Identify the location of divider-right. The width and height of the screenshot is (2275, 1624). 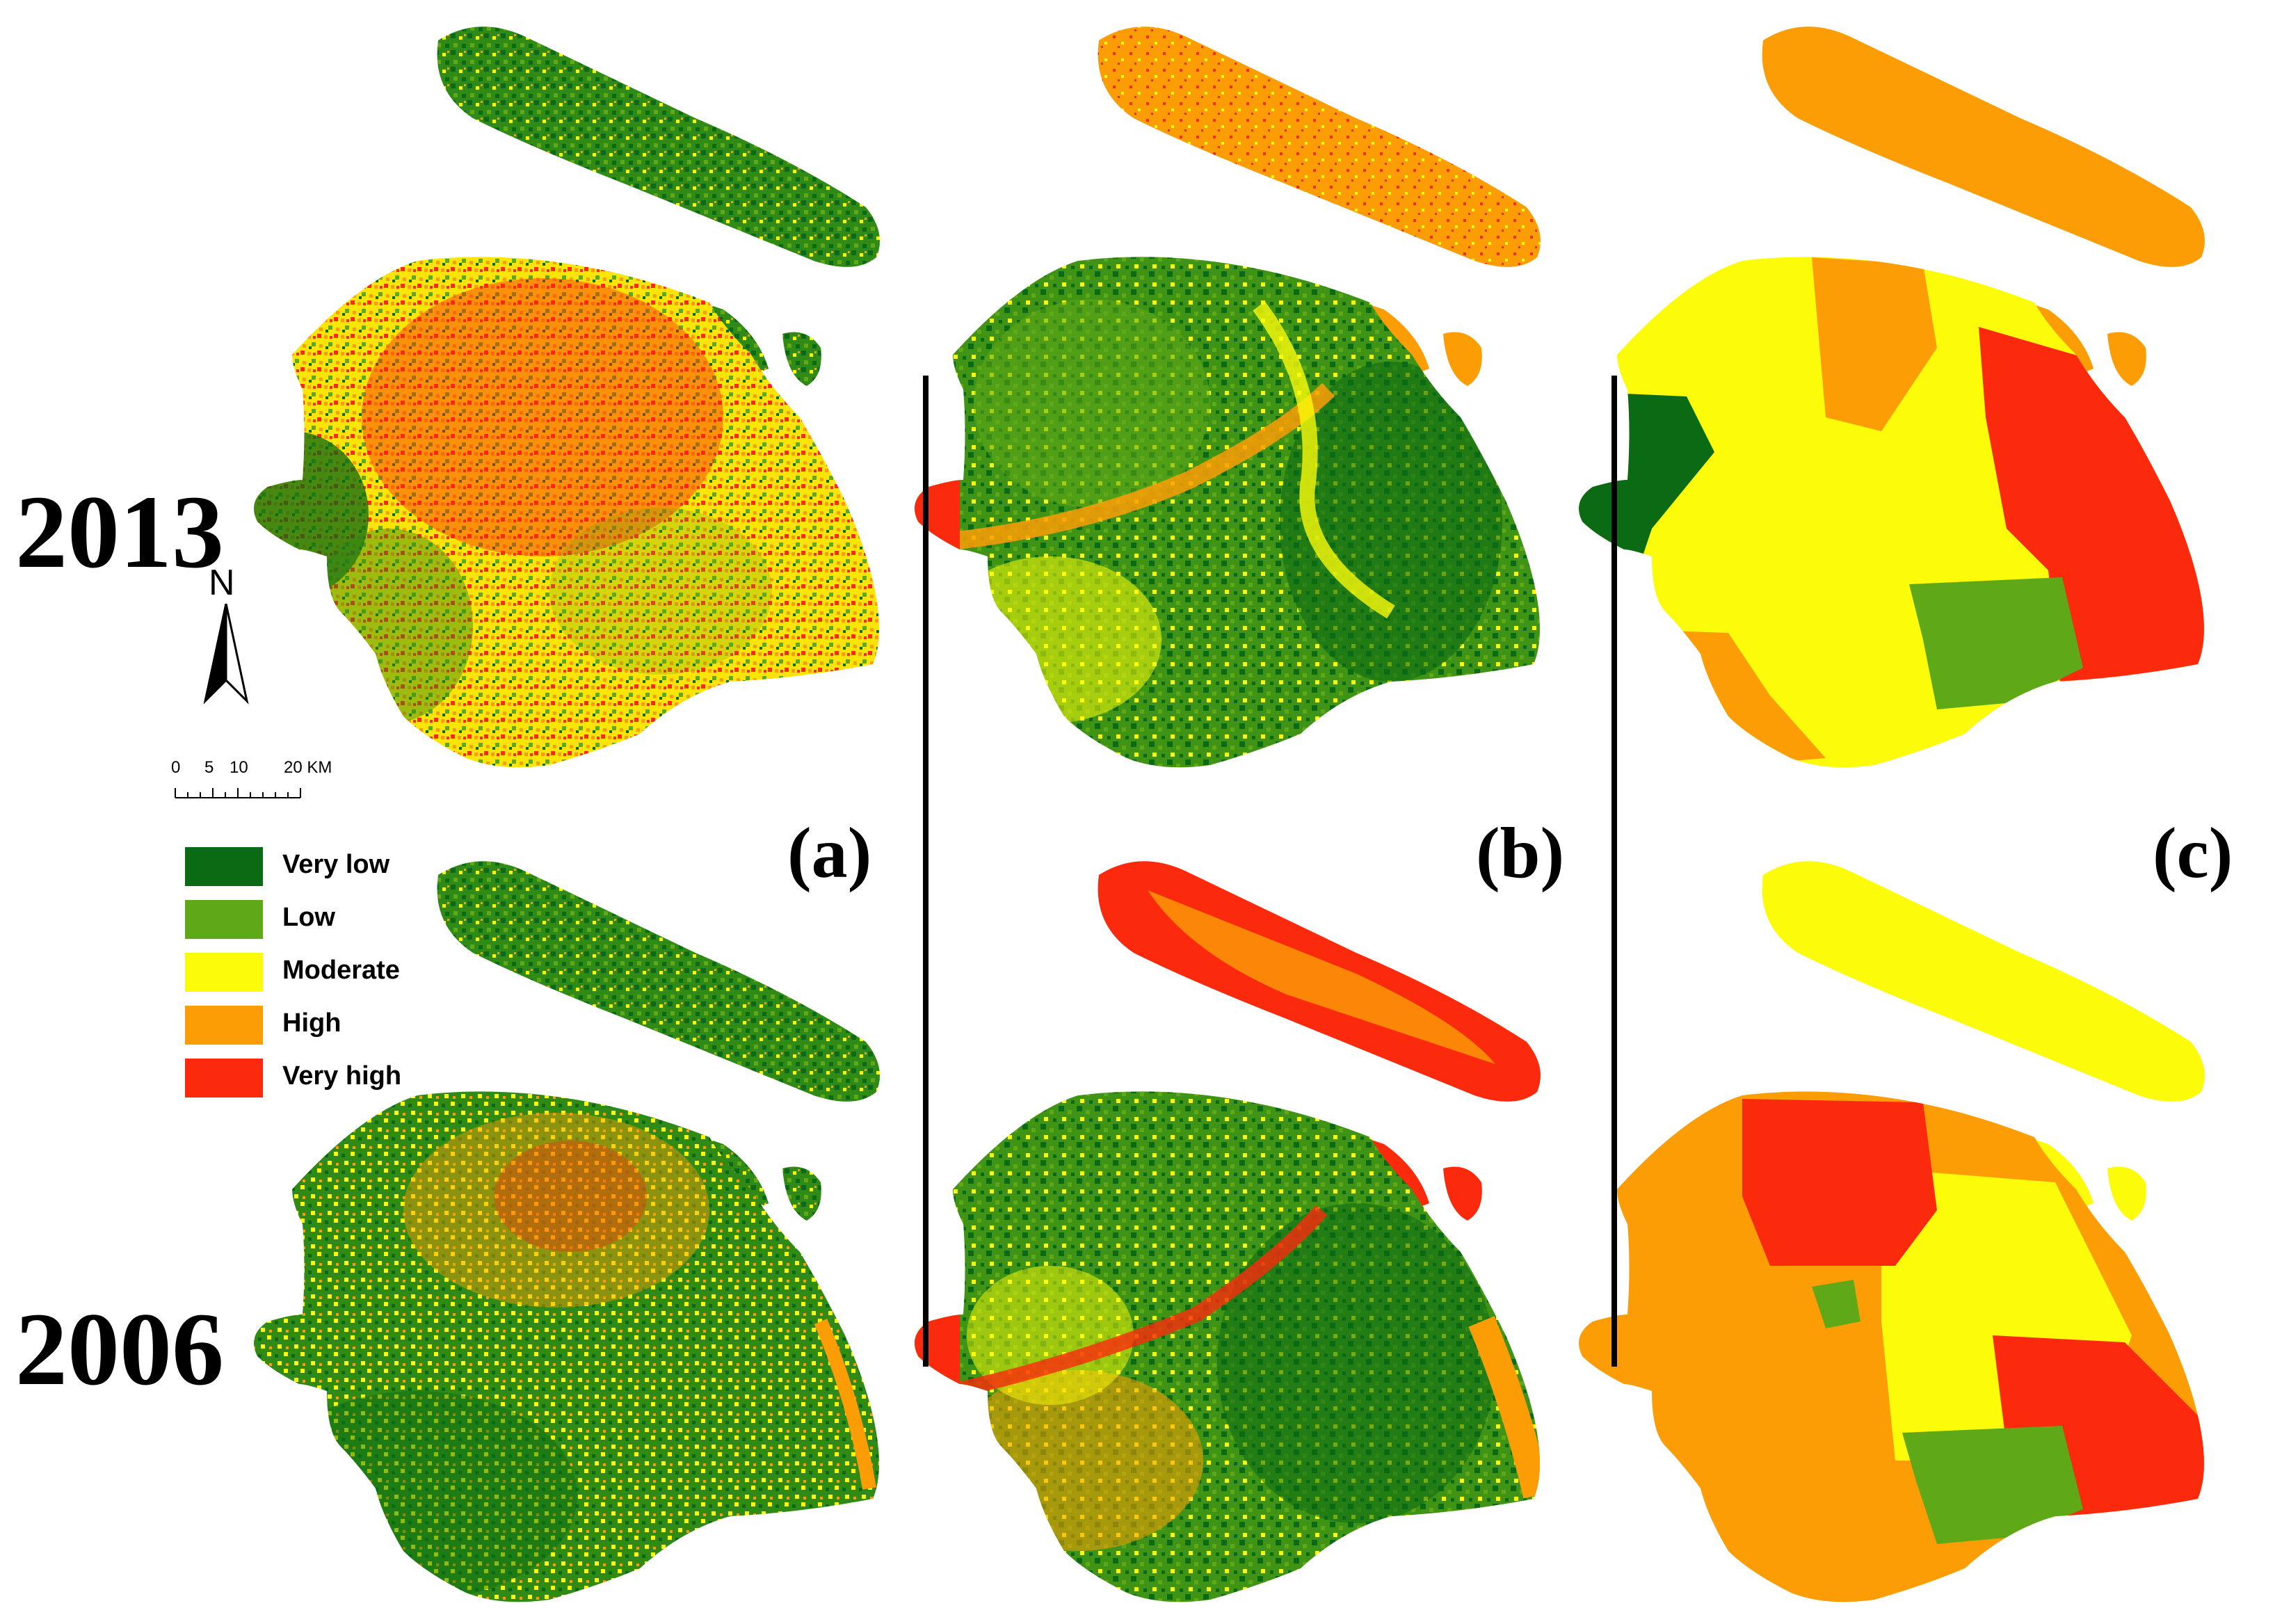
(1614, 871).